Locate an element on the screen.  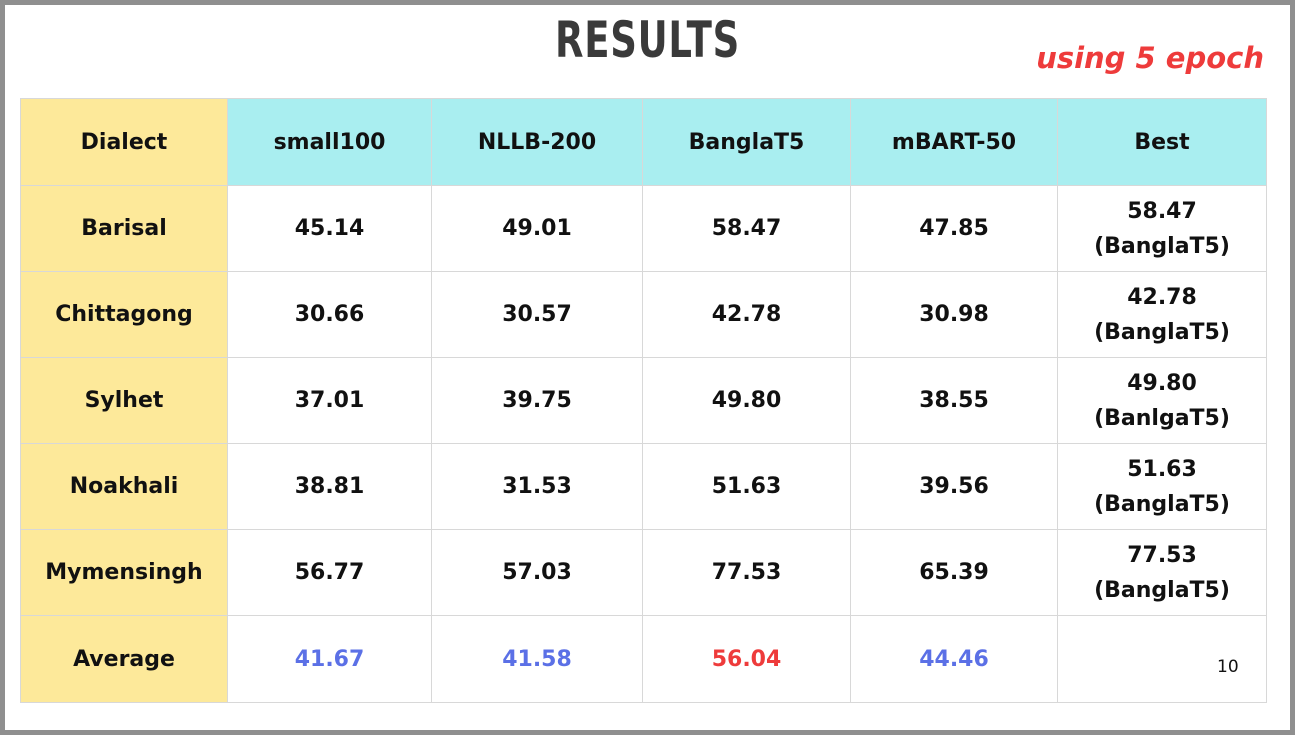
header-small100: small100 is located at coordinates (329, 142).